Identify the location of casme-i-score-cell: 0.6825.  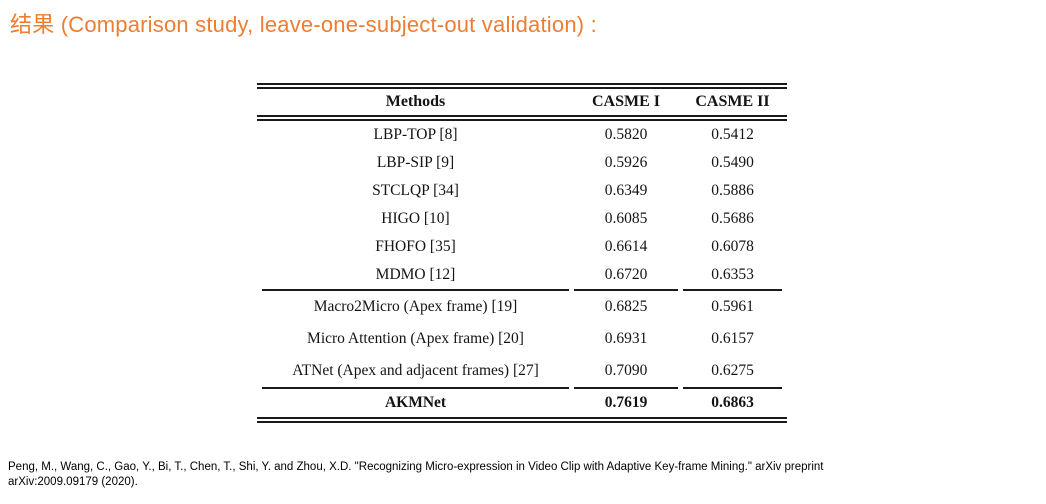
(626, 306).